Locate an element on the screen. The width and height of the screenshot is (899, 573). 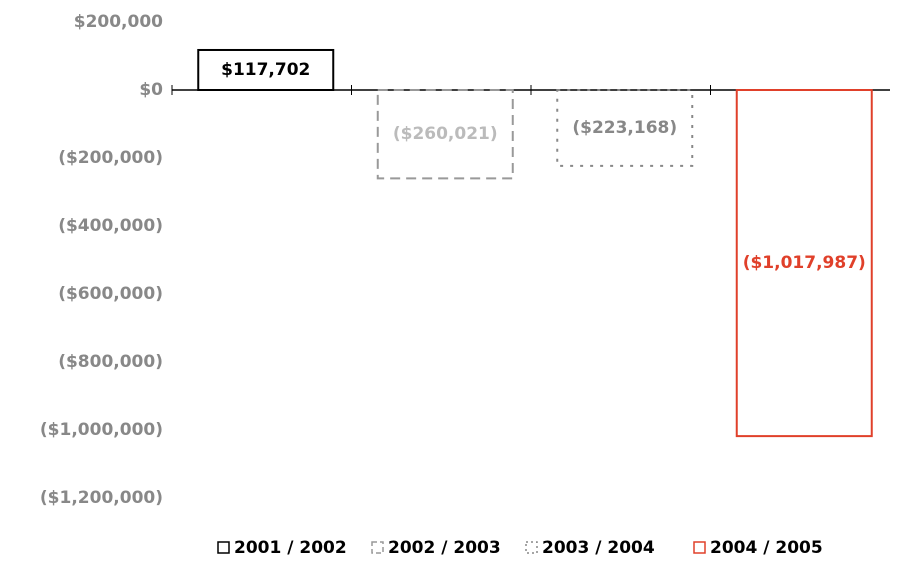
y-tick-label: ($400,000) is located at coordinates (110, 226).